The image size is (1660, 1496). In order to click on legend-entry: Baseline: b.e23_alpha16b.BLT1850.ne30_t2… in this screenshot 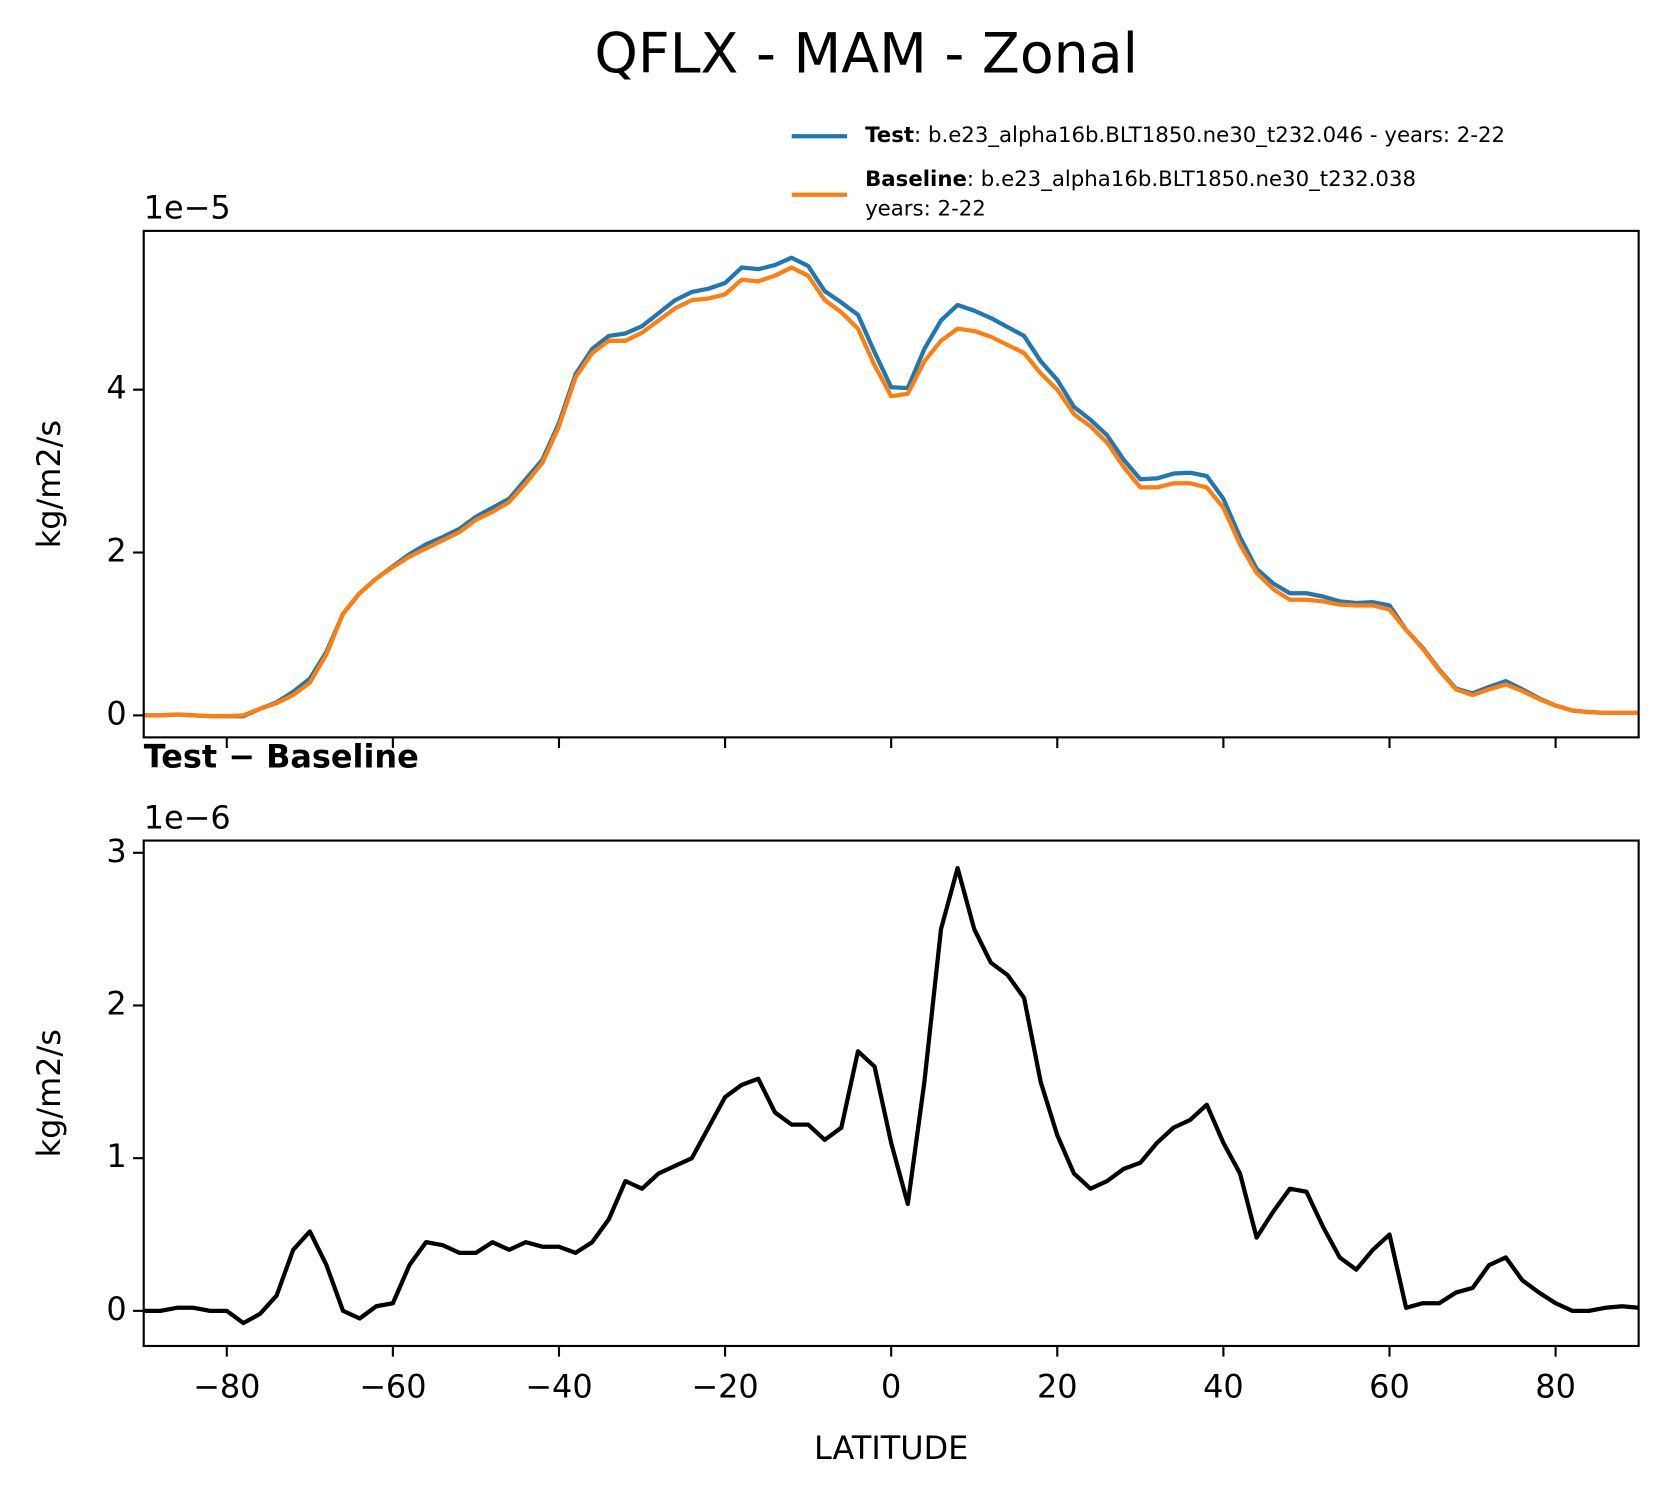, I will do `click(1140, 179)`.